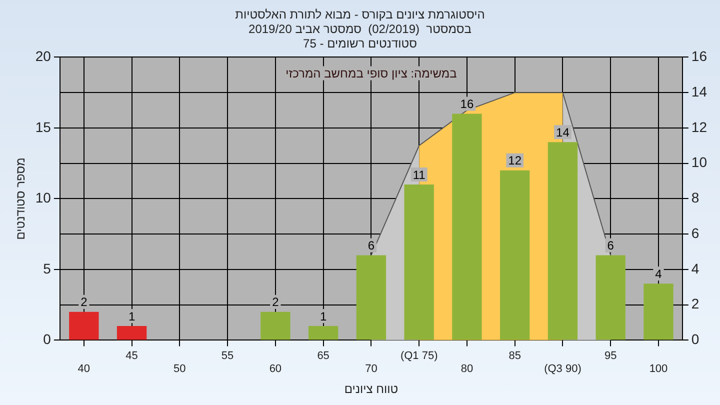 This screenshot has width=720, height=405. What do you see at coordinates (419, 356) in the screenshot?
I see `x-tick-label: (Q1 75)` at bounding box center [419, 356].